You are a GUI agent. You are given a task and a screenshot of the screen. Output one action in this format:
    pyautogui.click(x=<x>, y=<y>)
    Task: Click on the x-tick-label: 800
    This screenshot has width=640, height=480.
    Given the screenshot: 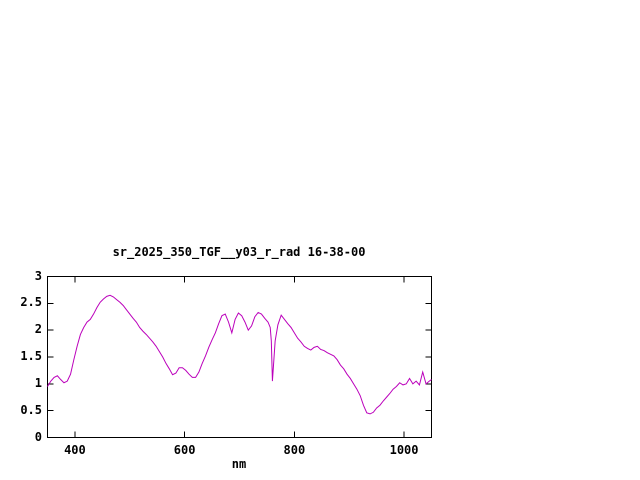 What is the action you would take?
    pyautogui.click(x=294, y=450)
    